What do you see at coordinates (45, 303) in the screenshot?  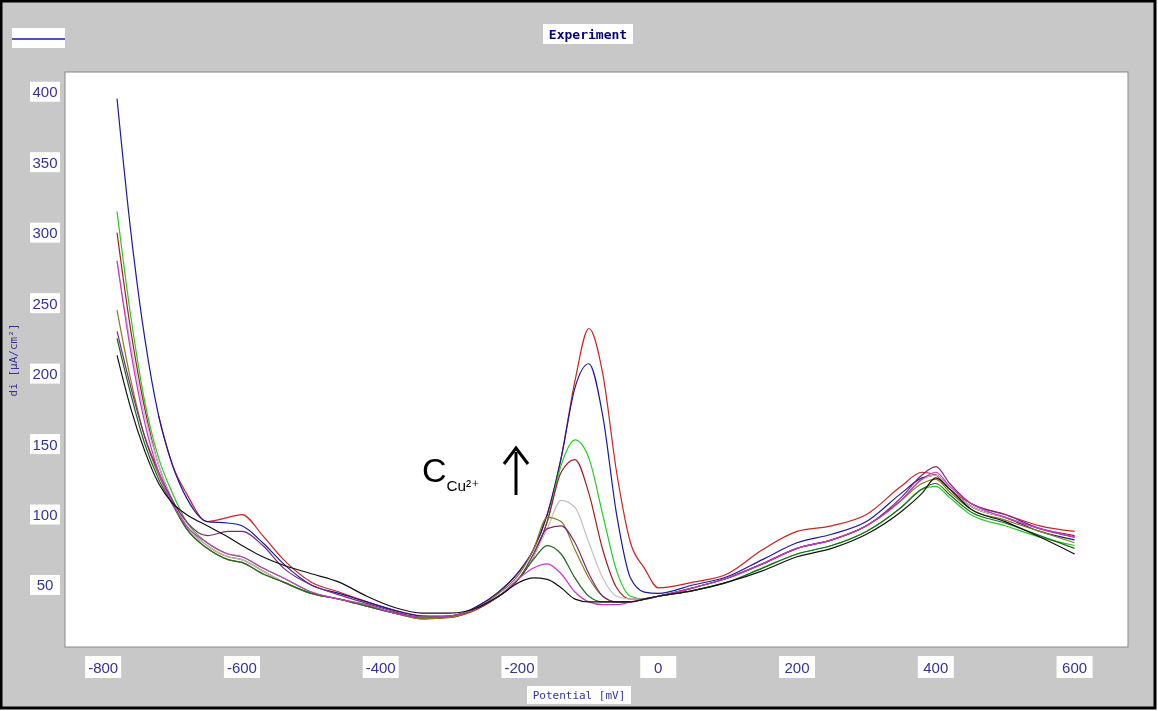 I see `y-tick-label: 250` at bounding box center [45, 303].